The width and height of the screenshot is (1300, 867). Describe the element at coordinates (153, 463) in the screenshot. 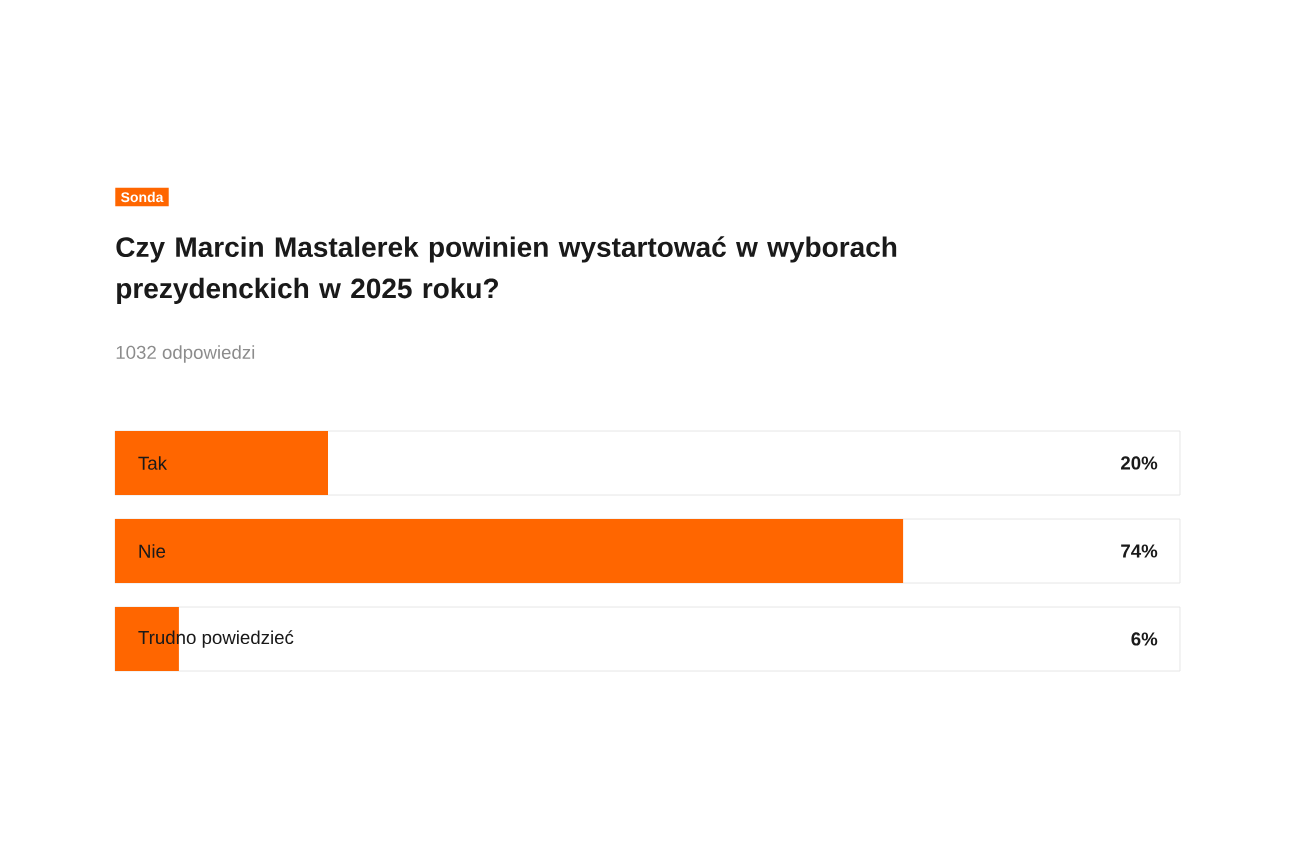

I see `y-tick-label: Tak` at that location.